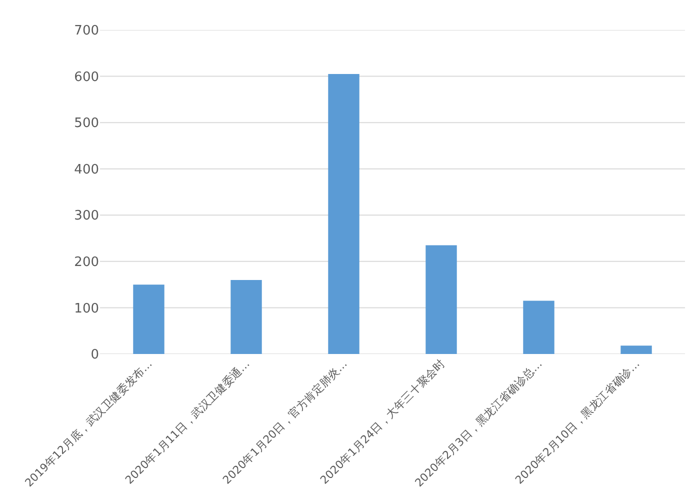  What do you see at coordinates (94, 355) in the screenshot?
I see `y-tick-label: 0` at bounding box center [94, 355].